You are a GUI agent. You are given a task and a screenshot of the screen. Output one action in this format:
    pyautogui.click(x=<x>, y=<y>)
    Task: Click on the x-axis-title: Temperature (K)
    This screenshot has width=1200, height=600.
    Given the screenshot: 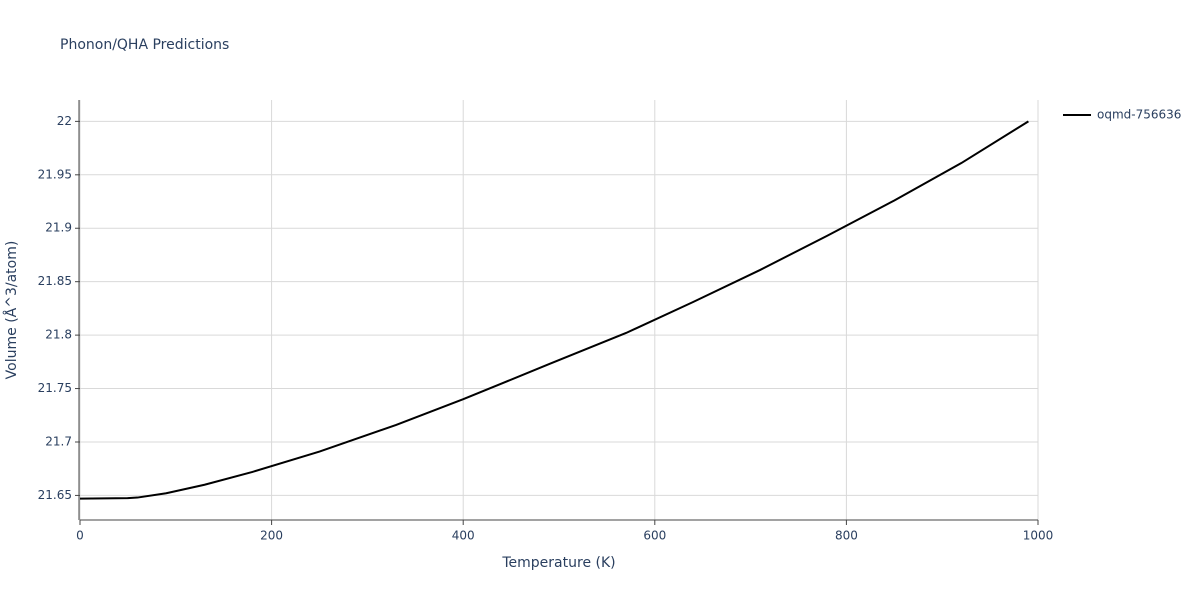 What is the action you would take?
    pyautogui.click(x=558, y=563)
    